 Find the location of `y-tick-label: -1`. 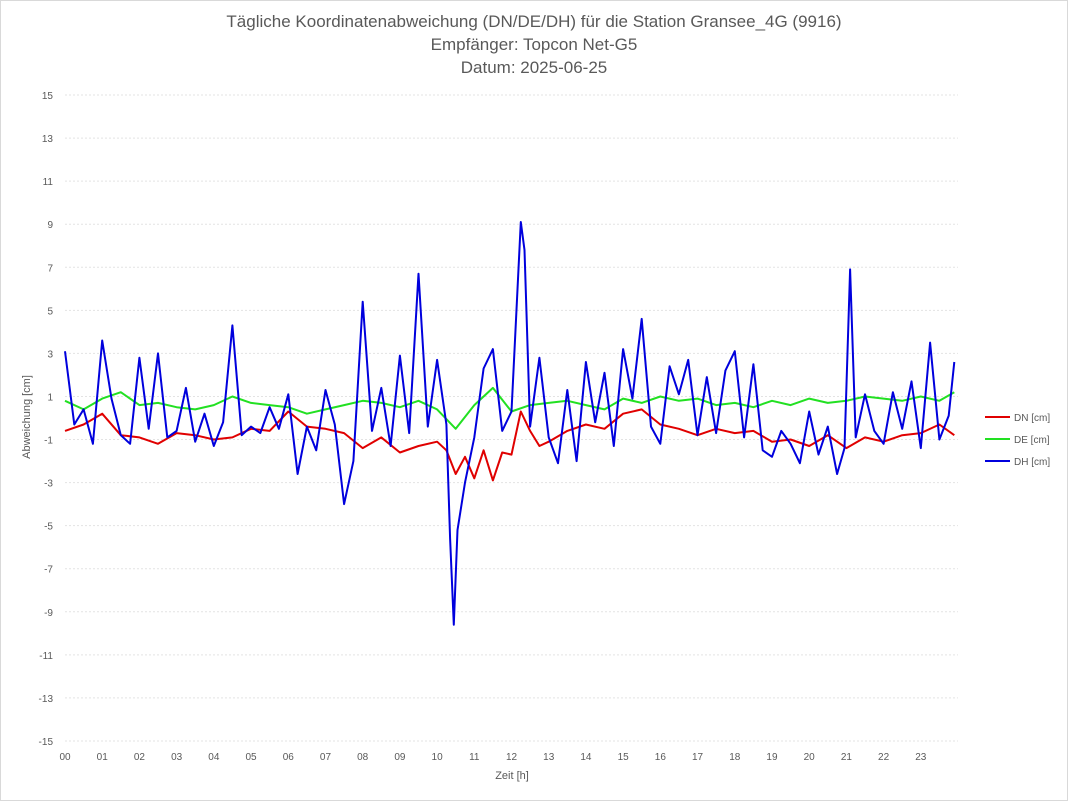

y-tick-label: -1 is located at coordinates (48, 441).